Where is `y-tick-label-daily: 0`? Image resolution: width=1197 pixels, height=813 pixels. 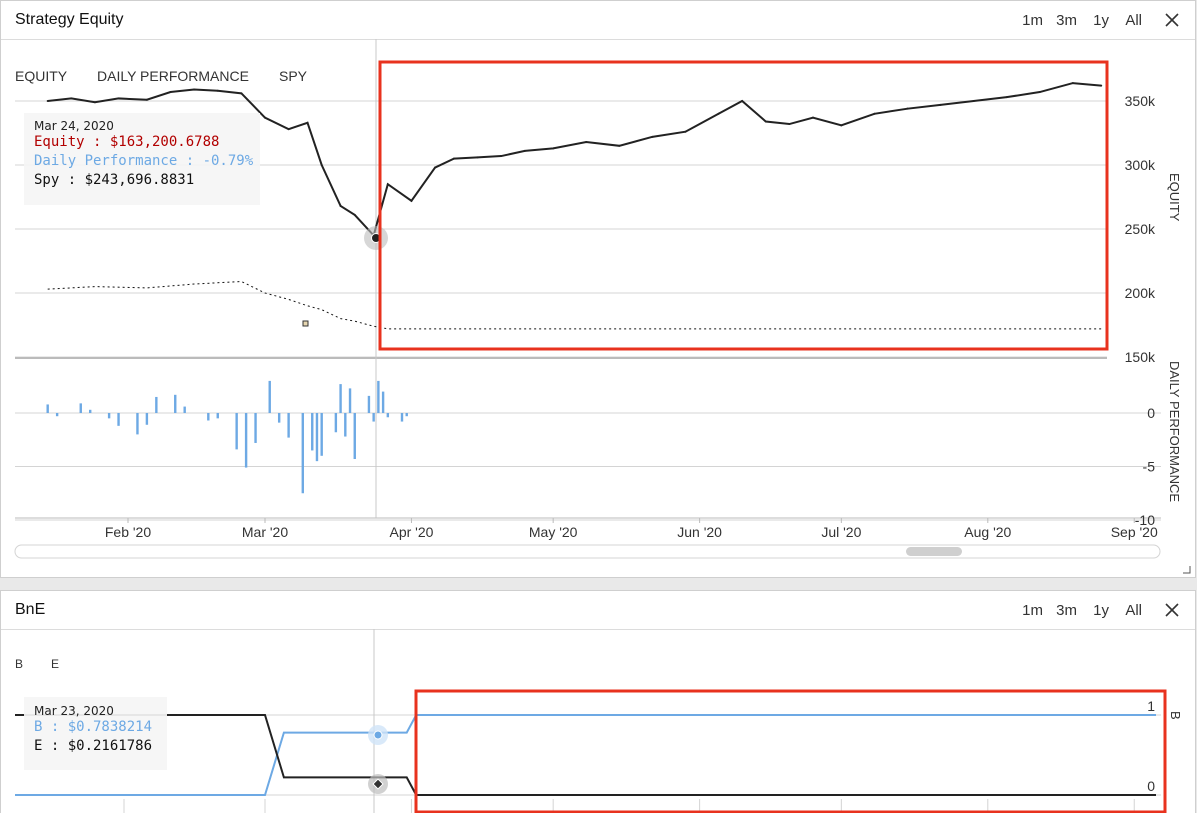
y-tick-label-daily: 0 is located at coordinates (1151, 413).